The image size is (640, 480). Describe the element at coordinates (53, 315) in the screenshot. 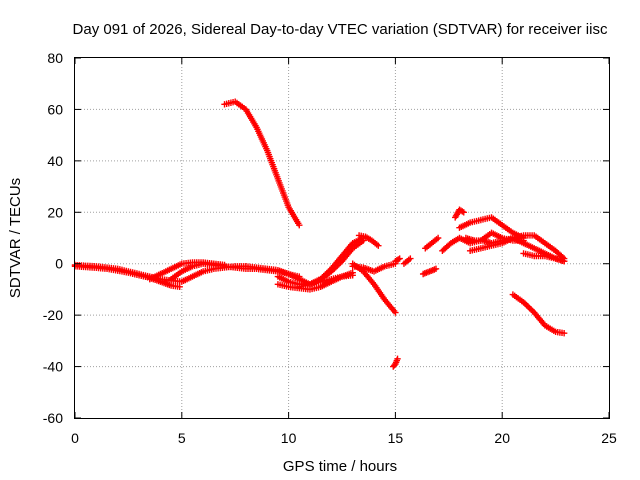

I see `y-tick-label: -20` at that location.